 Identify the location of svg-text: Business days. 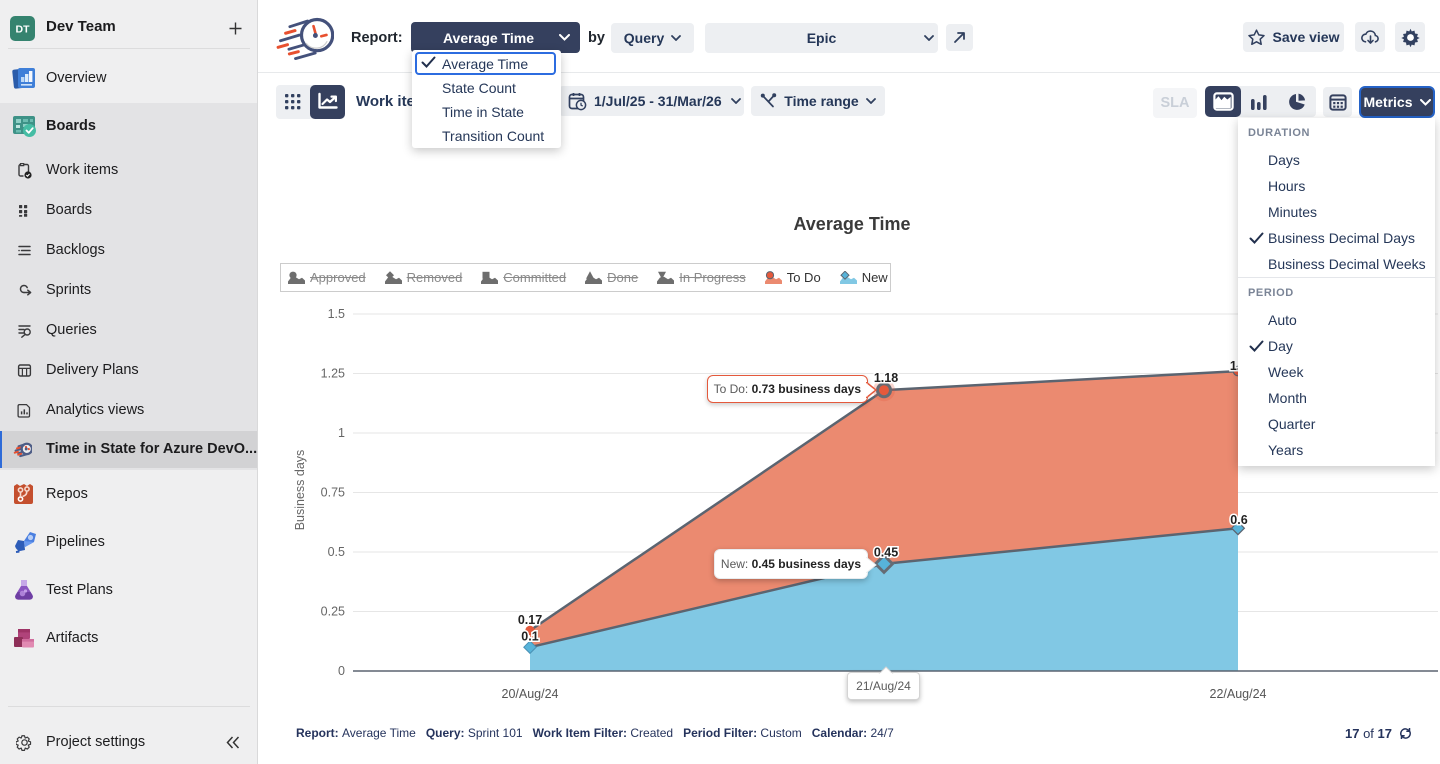
(300, 490).